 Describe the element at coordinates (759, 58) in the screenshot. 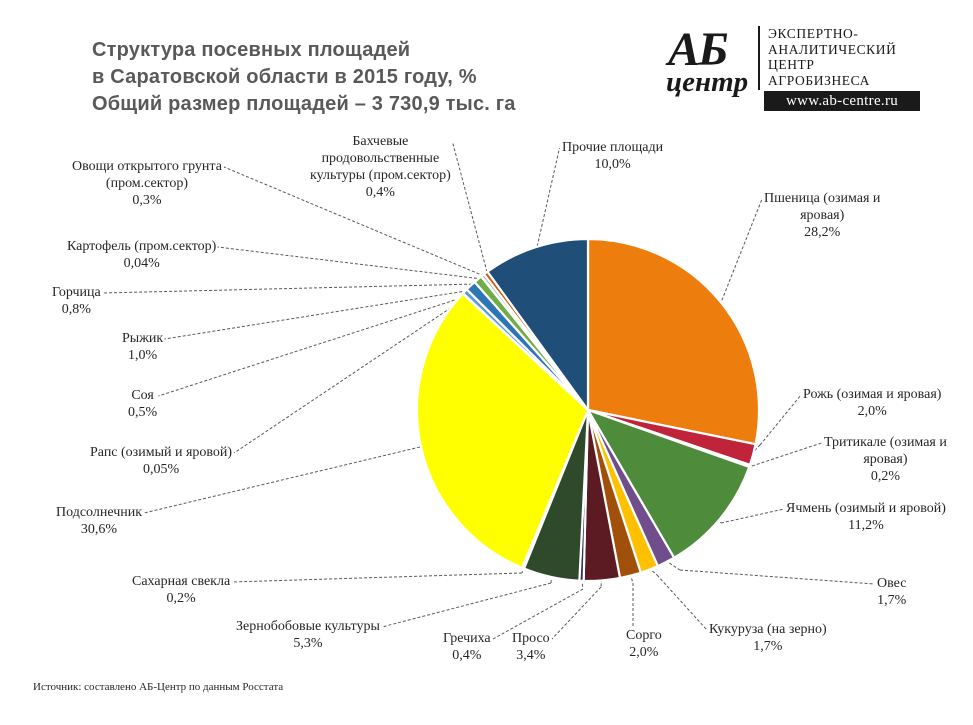

I see `logo-divider` at that location.